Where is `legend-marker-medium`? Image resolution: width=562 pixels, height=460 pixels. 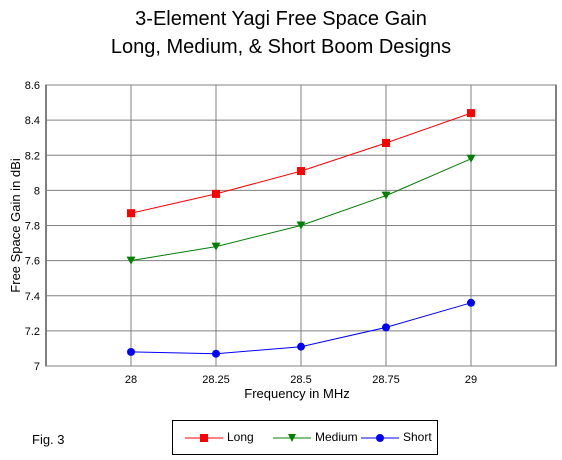
legend-marker-medium is located at coordinates (292, 438).